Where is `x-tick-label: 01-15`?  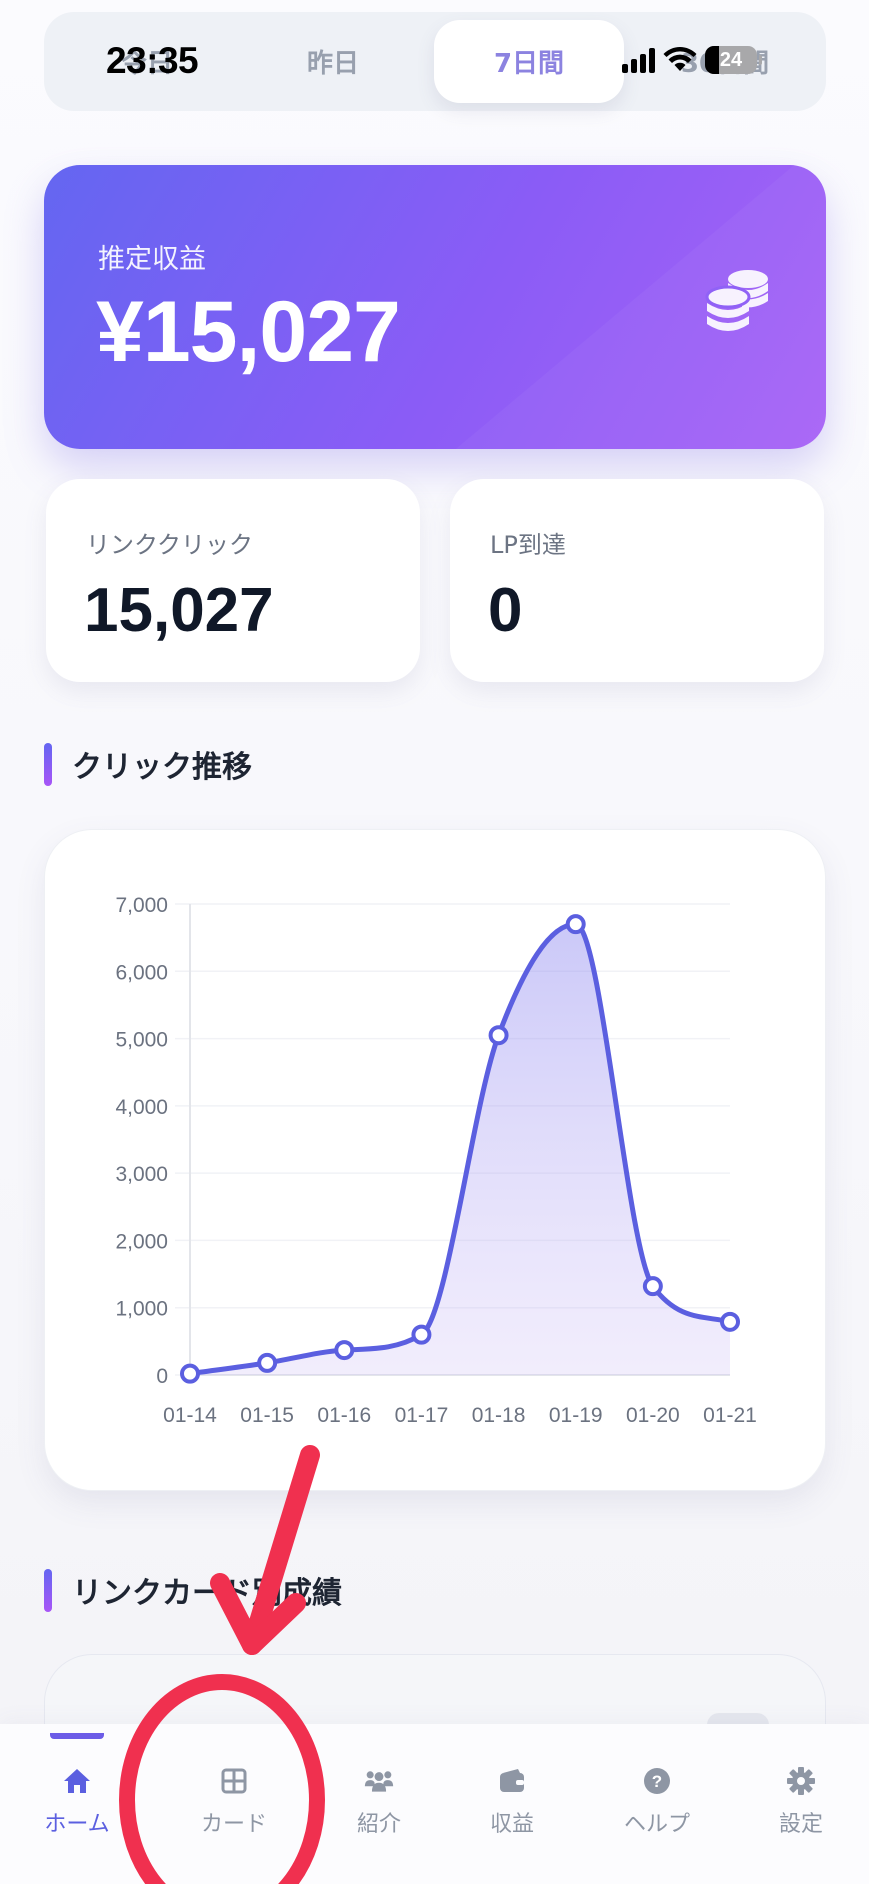
x-tick-label: 01-15 is located at coordinates (267, 1415).